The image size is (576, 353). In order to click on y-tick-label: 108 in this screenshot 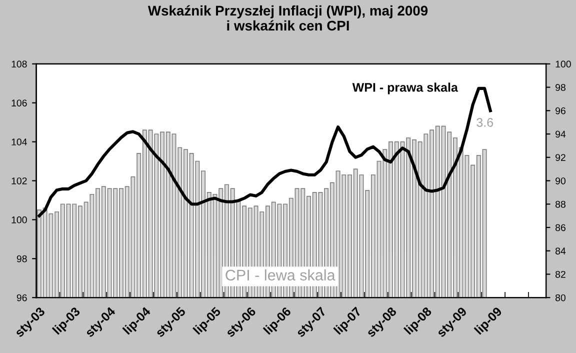, I will do `click(19, 64)`.